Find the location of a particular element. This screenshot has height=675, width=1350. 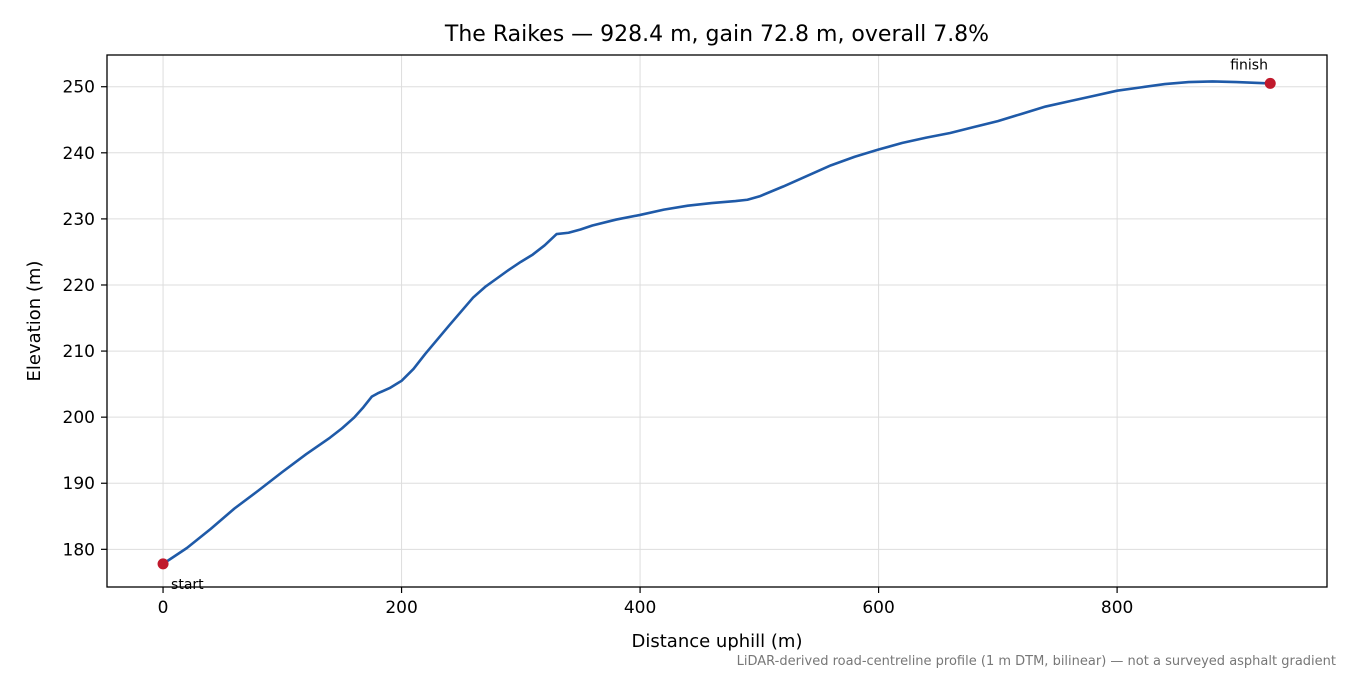

y-tick-label: 240 is located at coordinates (79, 154).